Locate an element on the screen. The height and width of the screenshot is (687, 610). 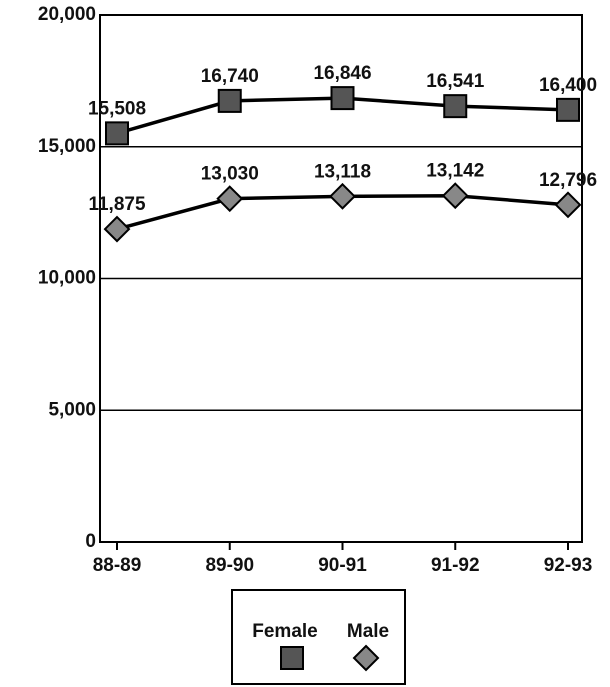
legend-box is located at coordinates (318, 637).